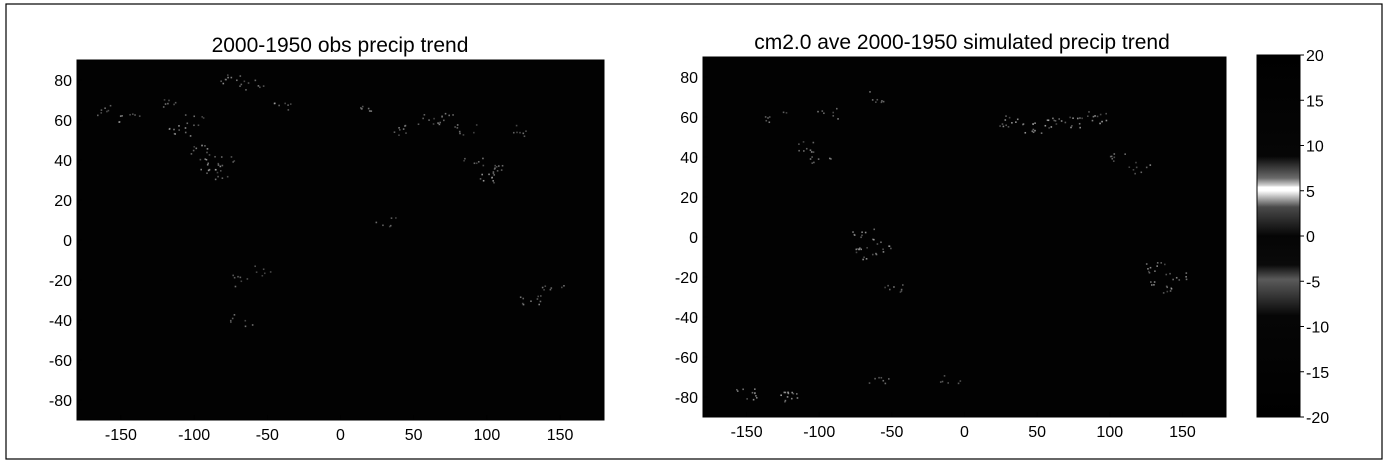  I want to click on y-tick-label: -60, so click(686, 358).